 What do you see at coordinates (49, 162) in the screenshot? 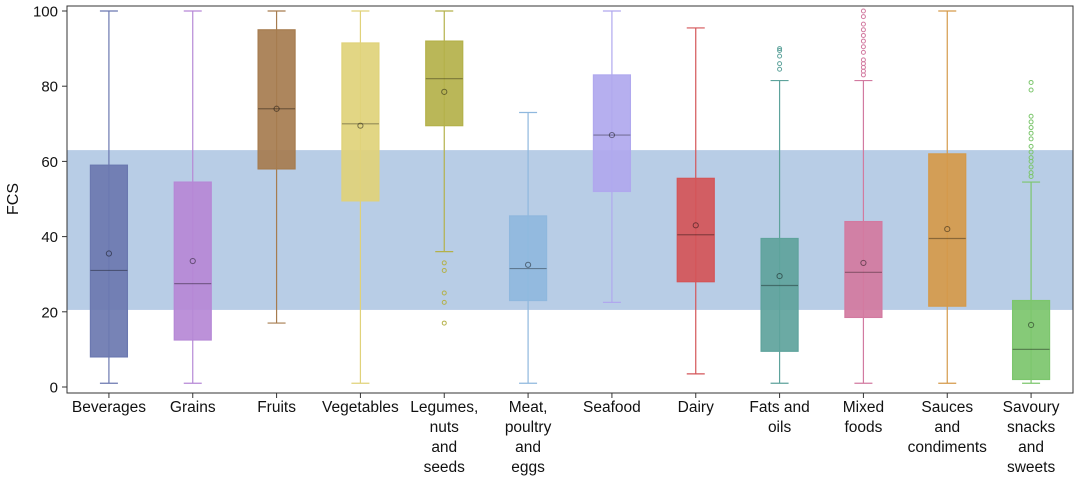
I see `y-tick-label: 60` at bounding box center [49, 162].